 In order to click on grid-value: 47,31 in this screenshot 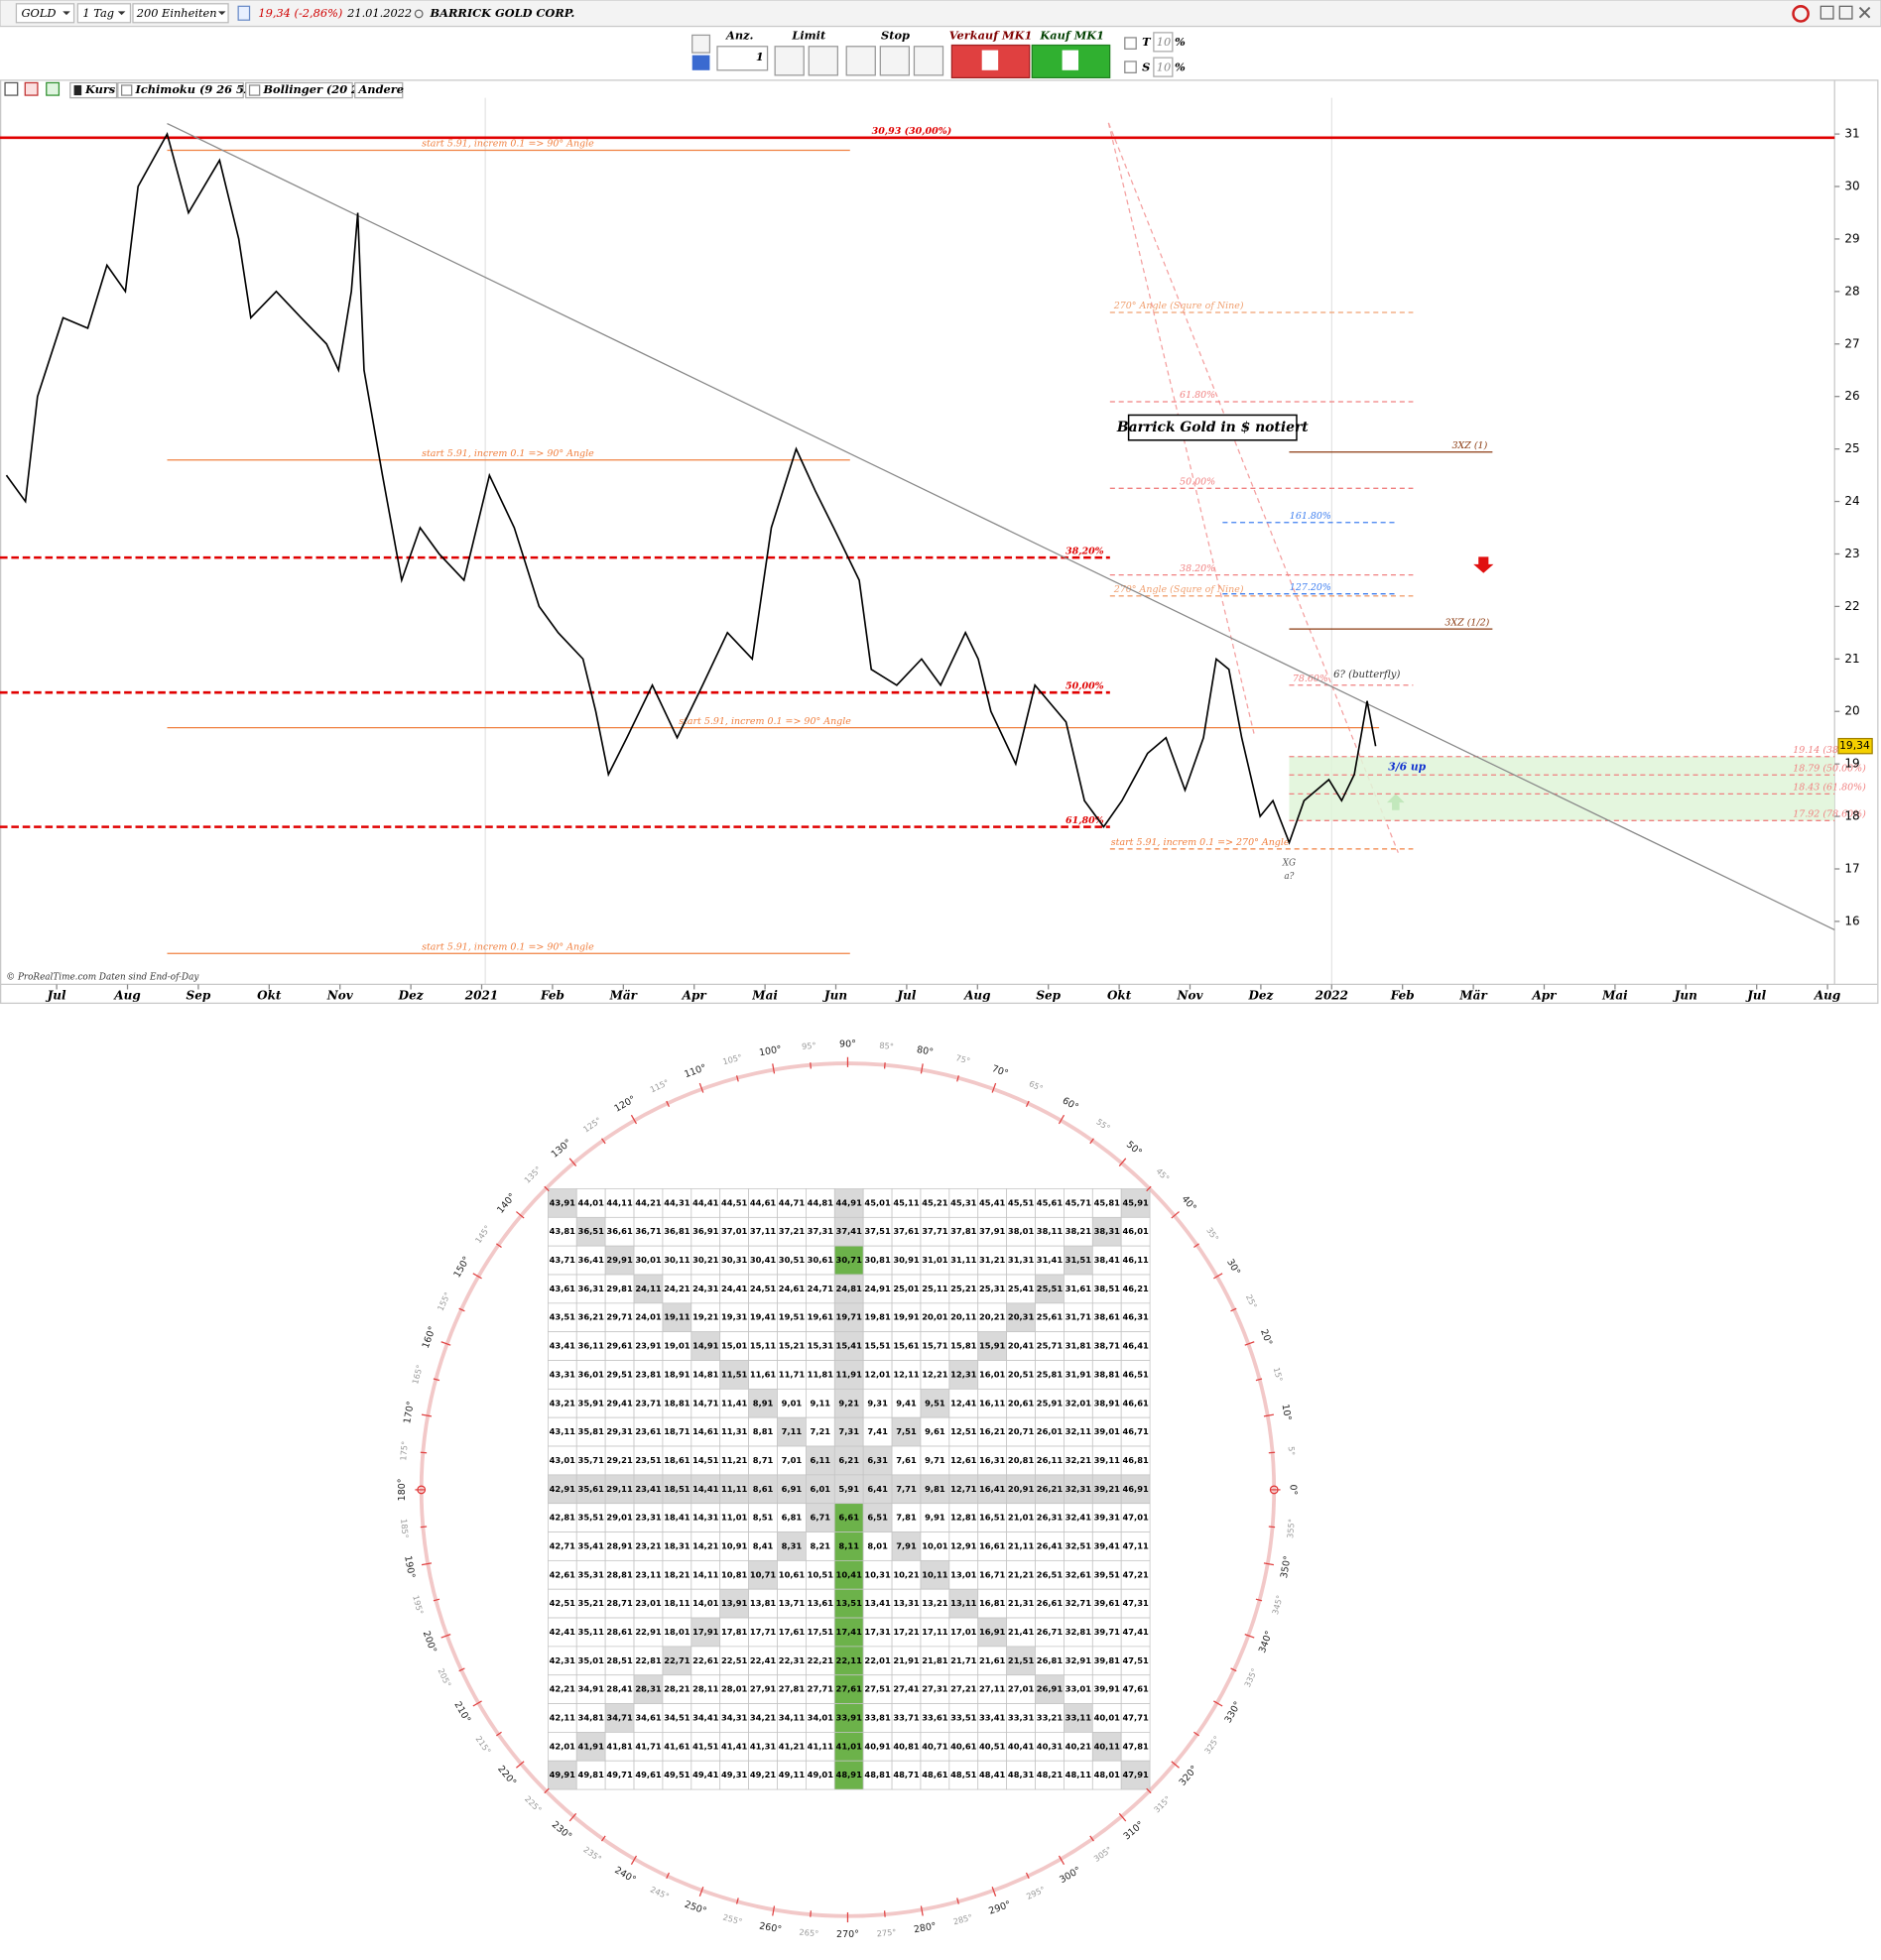, I will do `click(1135, 1603)`.